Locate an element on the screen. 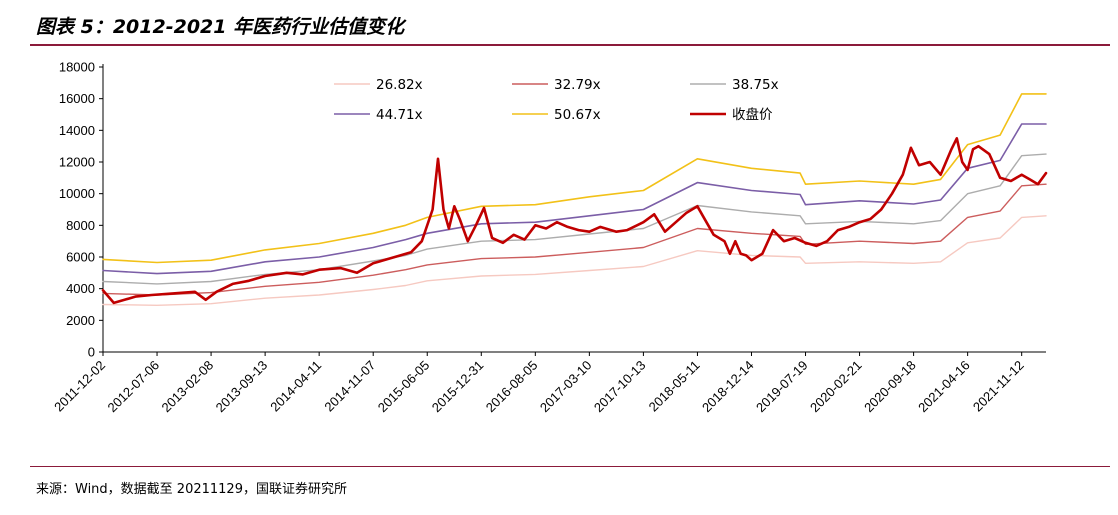 The image size is (1118, 515). x-tick-label: 2021-04-16 is located at coordinates (944, 387).